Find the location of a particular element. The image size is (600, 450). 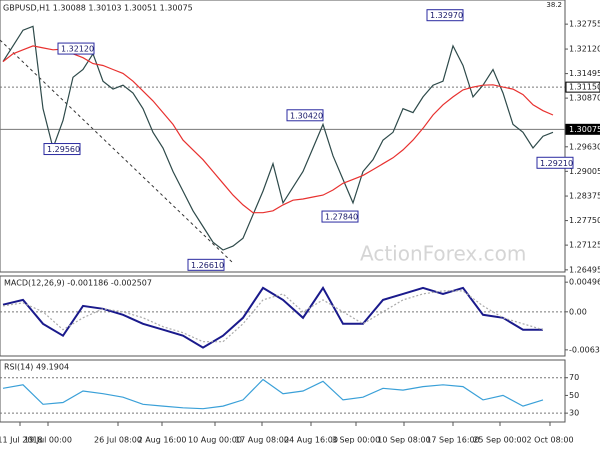

annotation: 1.29560 is located at coordinates (63, 149).